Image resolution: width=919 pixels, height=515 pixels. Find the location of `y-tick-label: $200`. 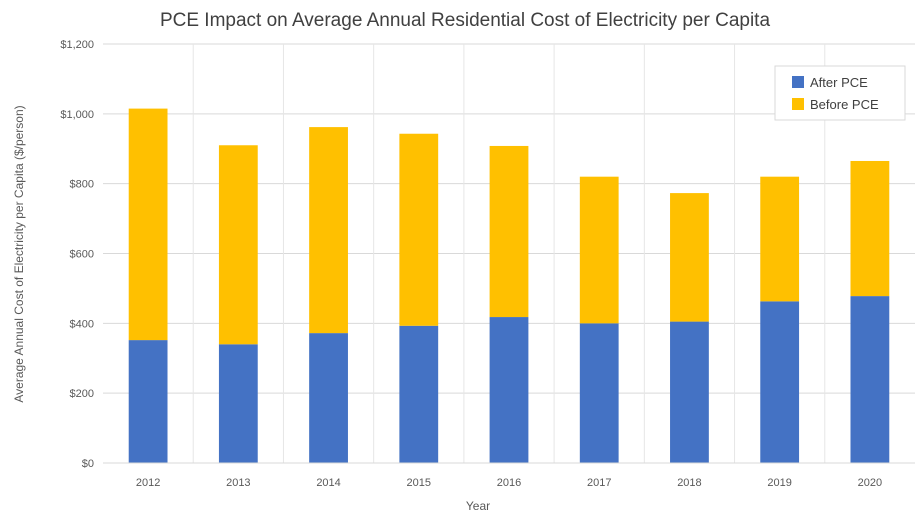

y-tick-label: $200 is located at coordinates (82, 394).